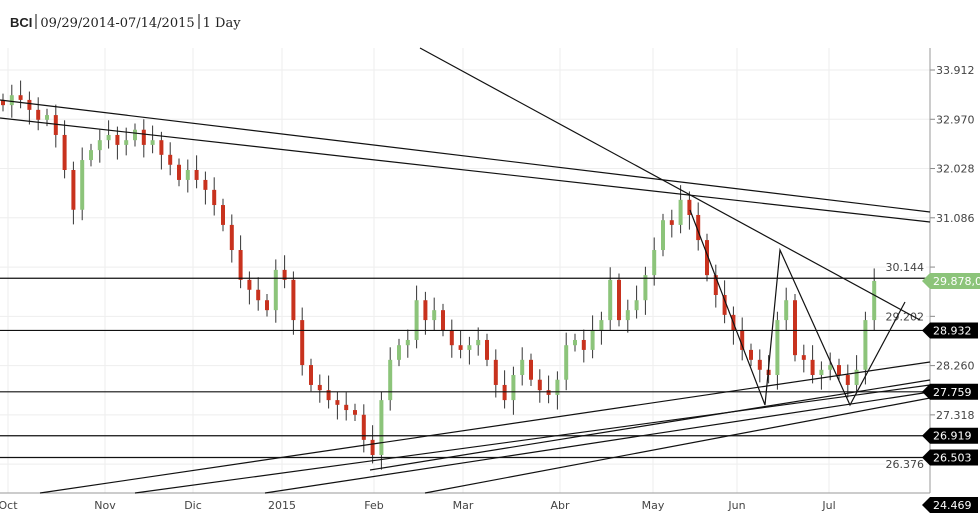 The image size is (980, 513). What do you see at coordinates (653, 505) in the screenshot?
I see `x-tick-label: May` at bounding box center [653, 505].